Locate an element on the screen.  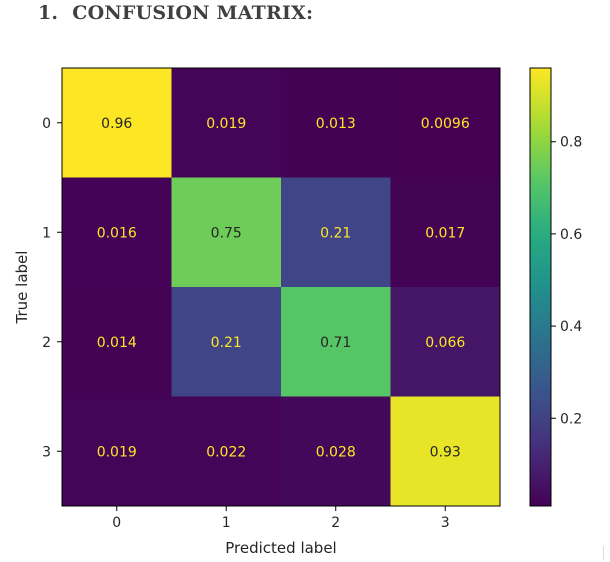
section-heading: 1. CONFUSION MATRIX: is located at coordinates (175, 13).